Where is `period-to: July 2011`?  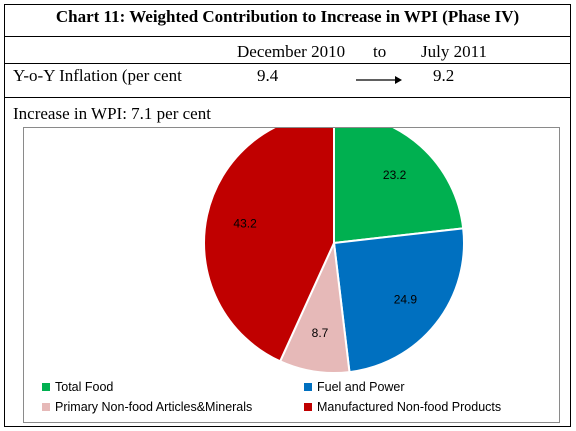 period-to: July 2011 is located at coordinates (454, 51).